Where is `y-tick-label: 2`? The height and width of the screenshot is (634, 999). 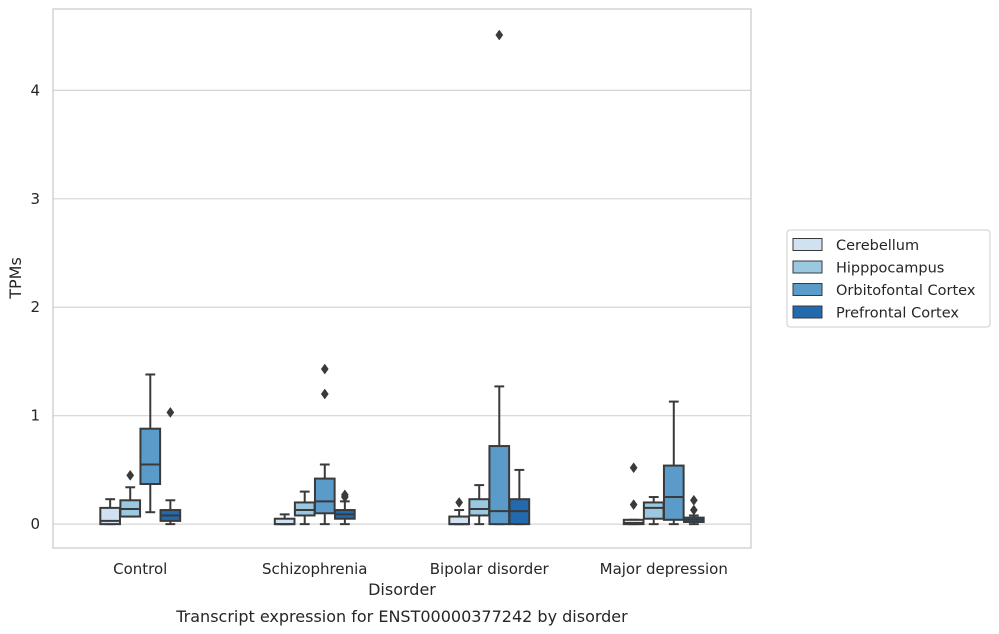
y-tick-label: 2 is located at coordinates (35, 307).